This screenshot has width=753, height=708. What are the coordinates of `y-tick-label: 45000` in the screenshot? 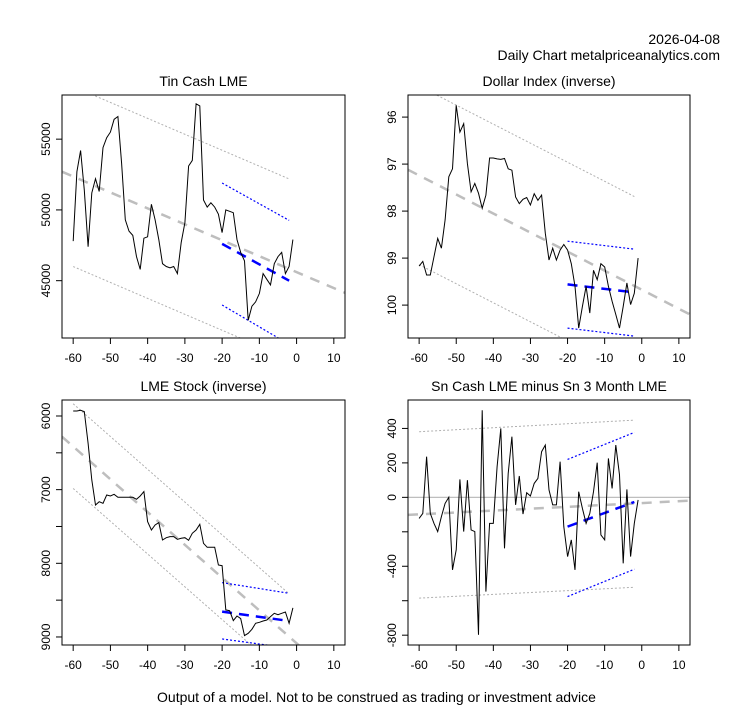 It's located at (46, 281).